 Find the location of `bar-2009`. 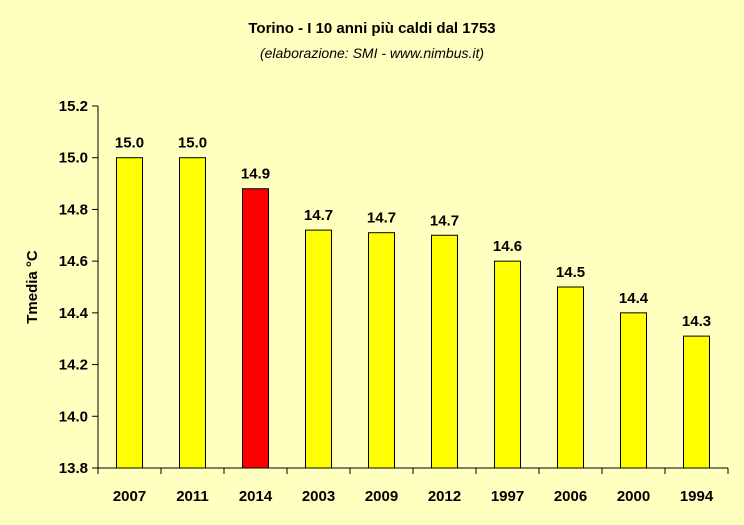

bar-2009 is located at coordinates (381, 350).